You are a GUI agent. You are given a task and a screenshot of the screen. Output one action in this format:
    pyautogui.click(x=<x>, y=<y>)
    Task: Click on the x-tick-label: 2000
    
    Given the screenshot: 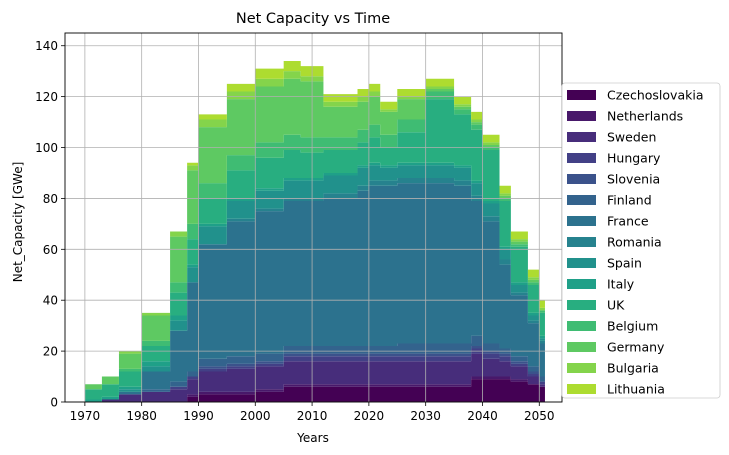 What is the action you would take?
    pyautogui.click(x=255, y=416)
    